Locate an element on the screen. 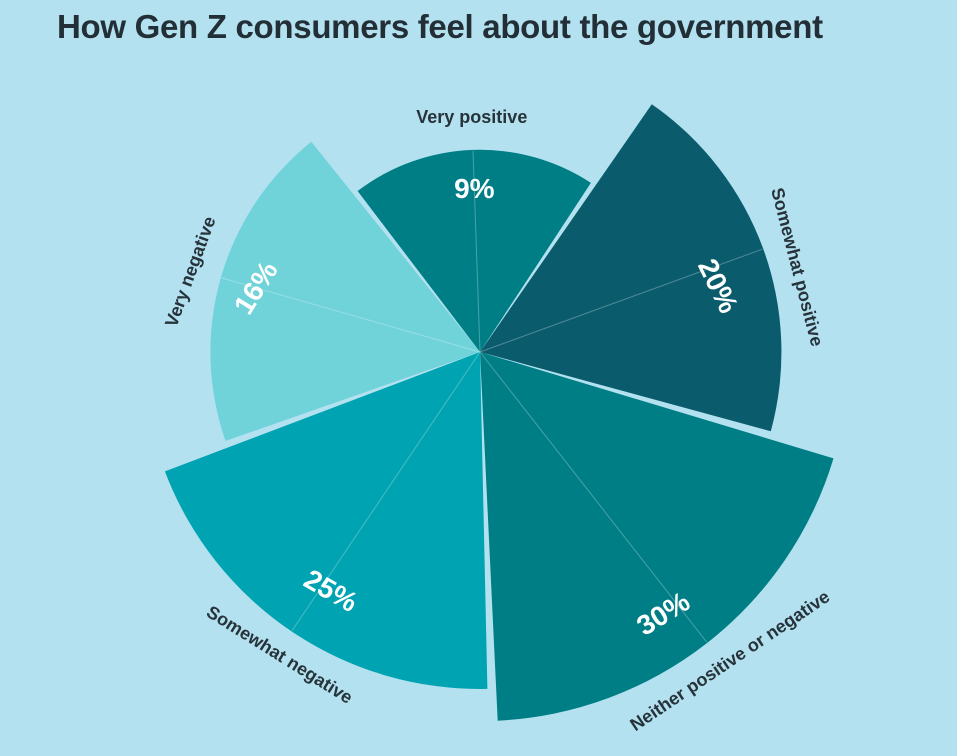 This screenshot has height=756, width=957. pie-slice-somewhat-positive is located at coordinates (631, 268).